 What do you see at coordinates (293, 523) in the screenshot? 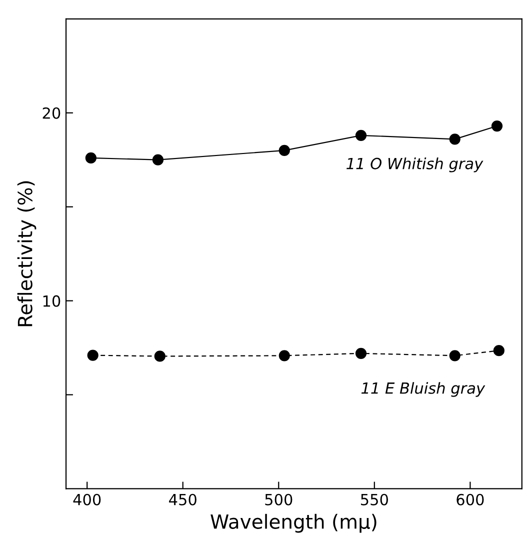
I see `x-axis-title: Wavelength (mμ)` at bounding box center [293, 523].